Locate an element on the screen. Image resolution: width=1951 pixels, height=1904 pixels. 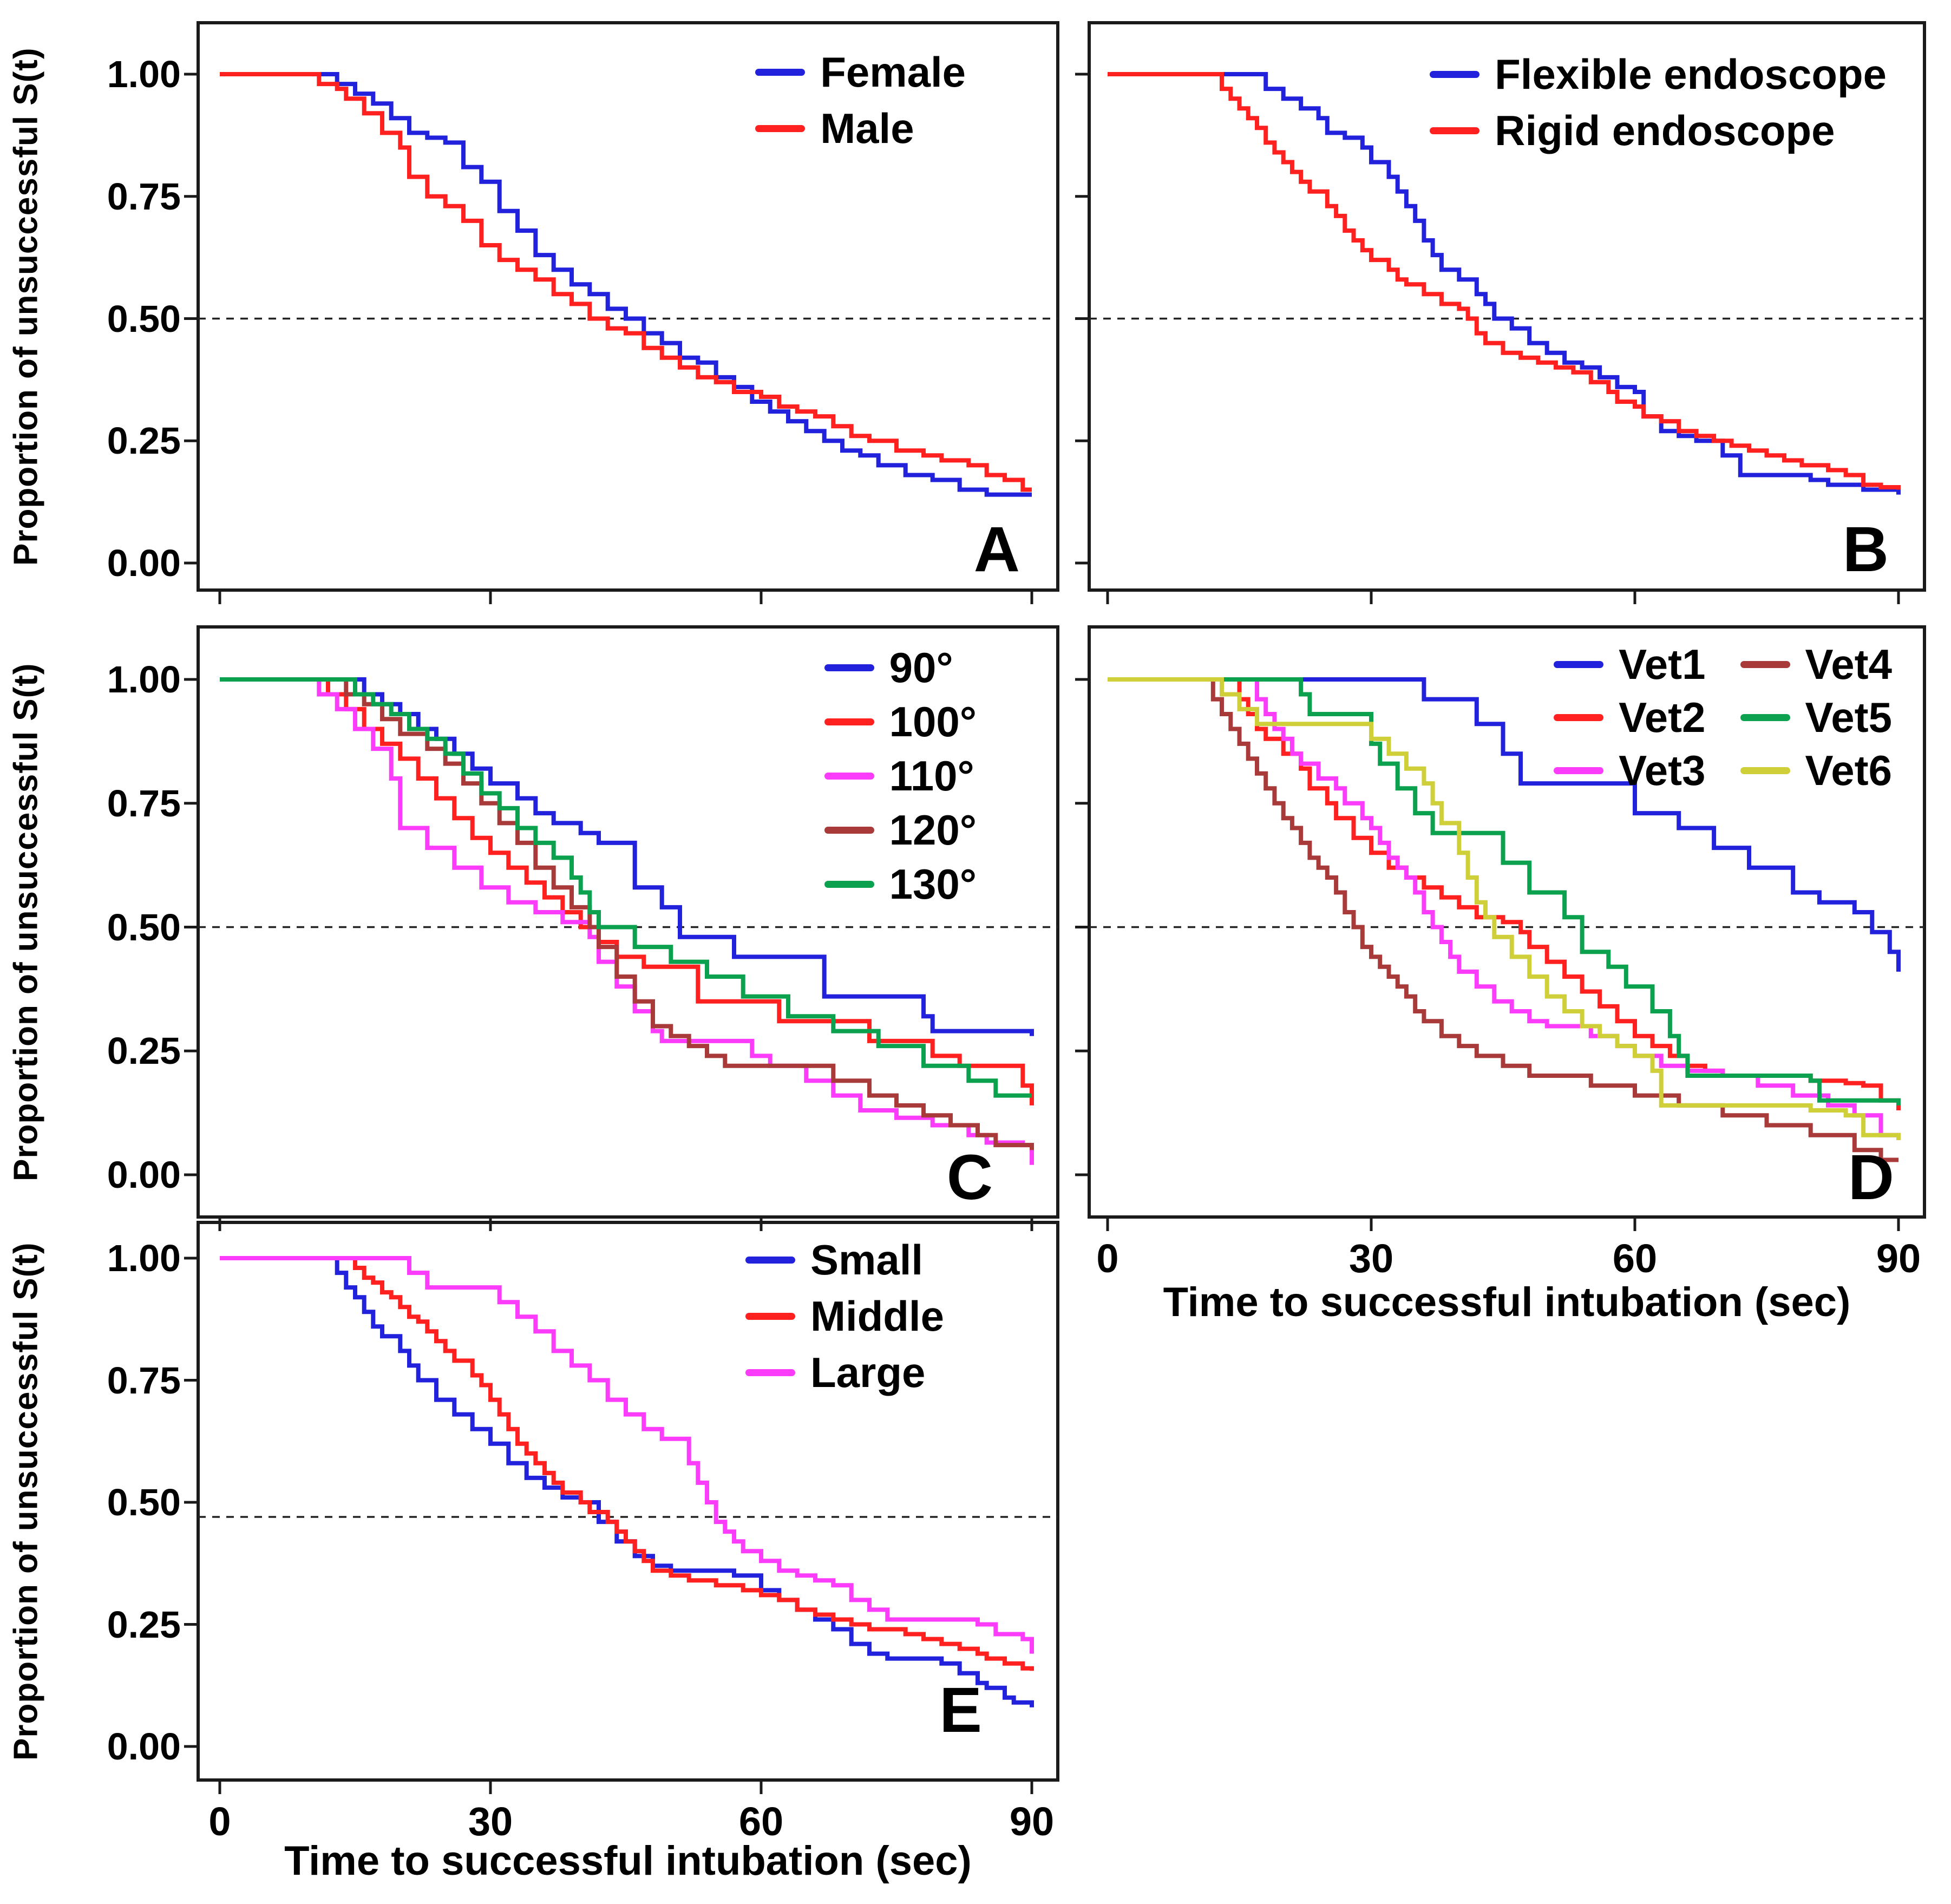
panel-E-plot is located at coordinates (621, 1508).